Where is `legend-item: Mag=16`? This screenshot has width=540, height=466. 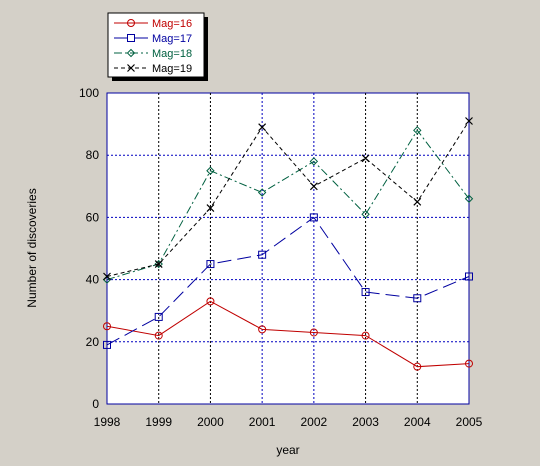 legend-item: Mag=16 is located at coordinates (153, 24).